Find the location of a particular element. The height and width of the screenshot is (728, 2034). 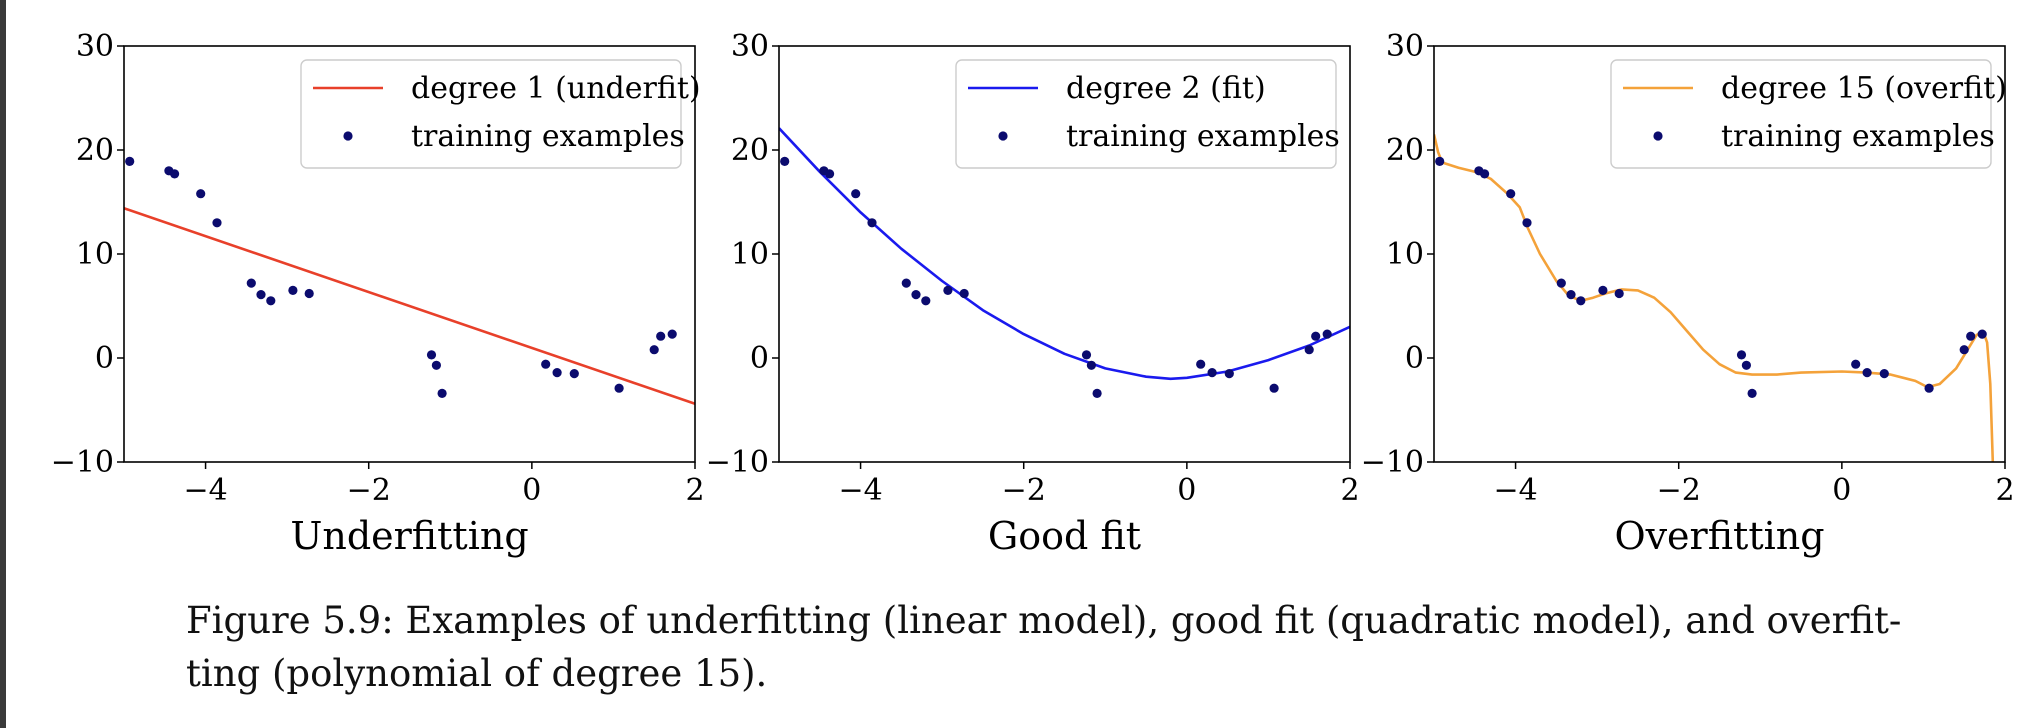

legend-label-fit: degree 2 (fit) is located at coordinates (1166, 88).